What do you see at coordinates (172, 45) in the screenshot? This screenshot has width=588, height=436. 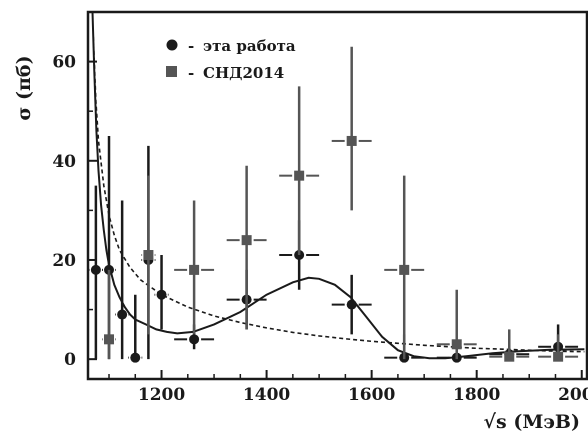 I see `legend-marker-circle` at bounding box center [172, 45].